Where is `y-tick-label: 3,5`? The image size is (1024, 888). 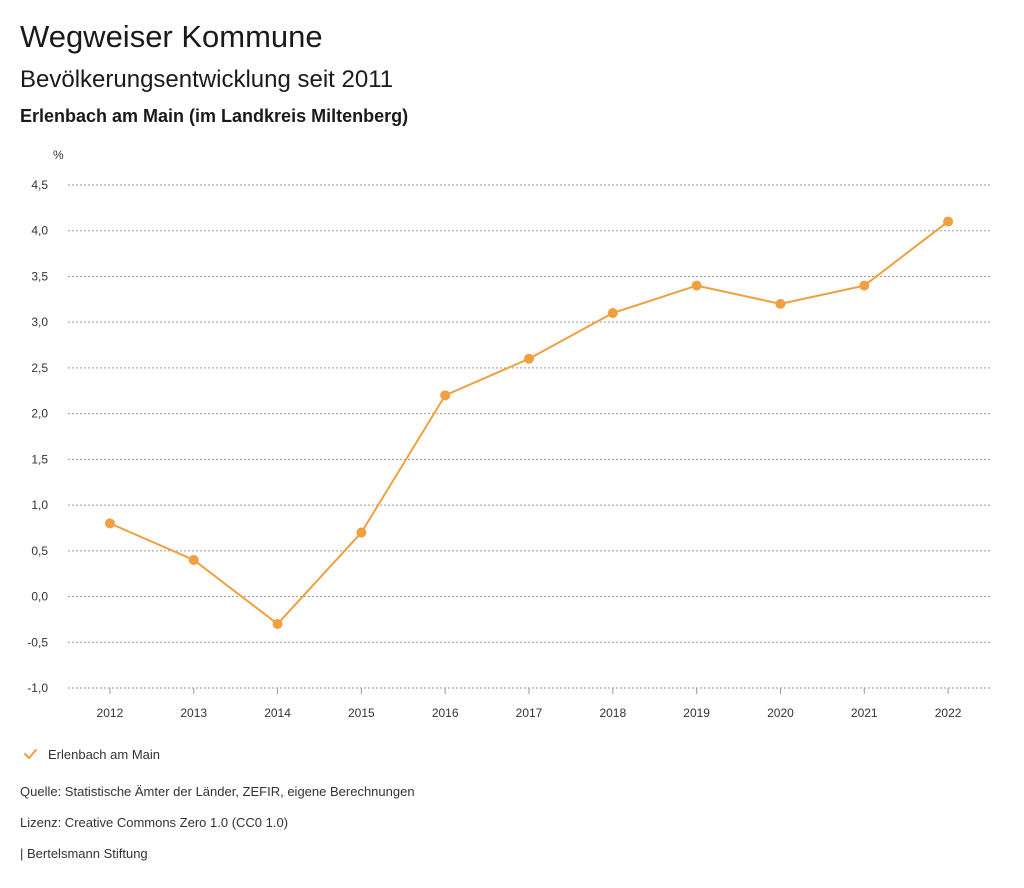 y-tick-label: 3,5 is located at coordinates (39, 276).